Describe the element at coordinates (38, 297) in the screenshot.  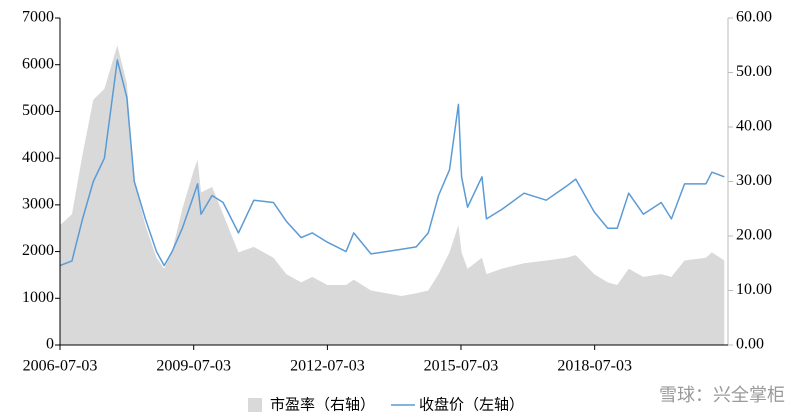
I see `y-tick-label: 1000` at that location.